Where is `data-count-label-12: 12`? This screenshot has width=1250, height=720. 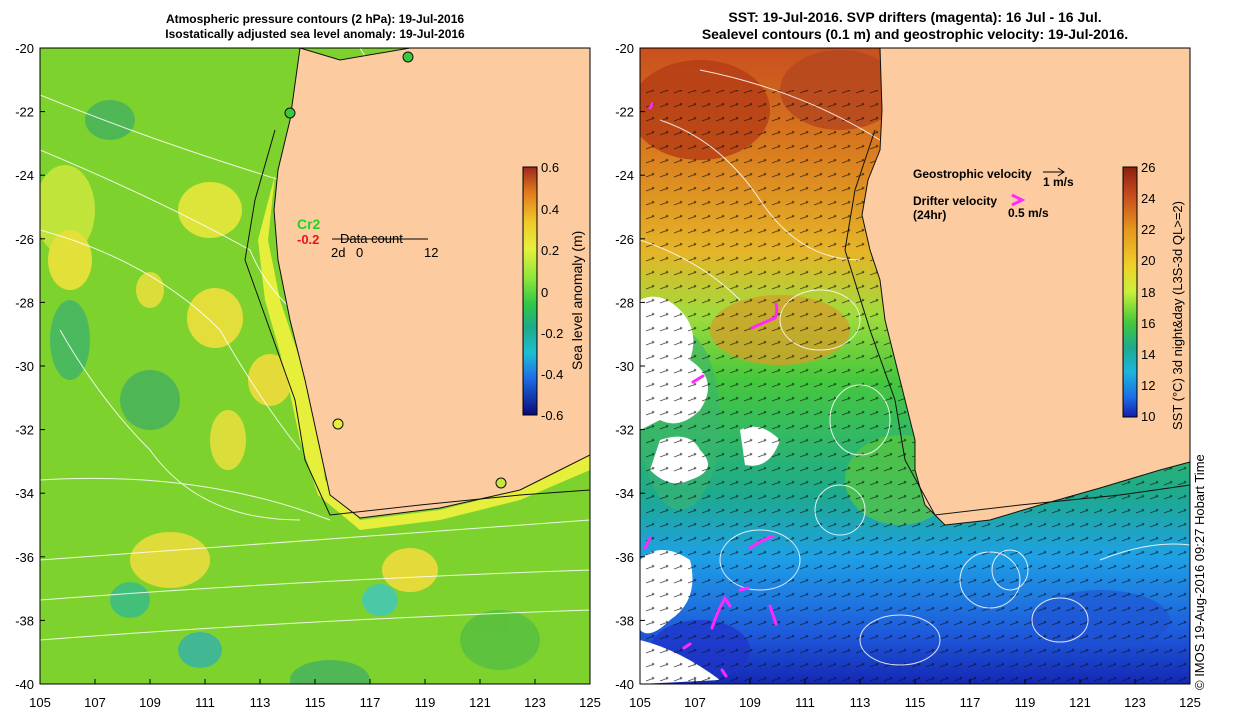
data-count-label-12: 12 is located at coordinates (431, 252).